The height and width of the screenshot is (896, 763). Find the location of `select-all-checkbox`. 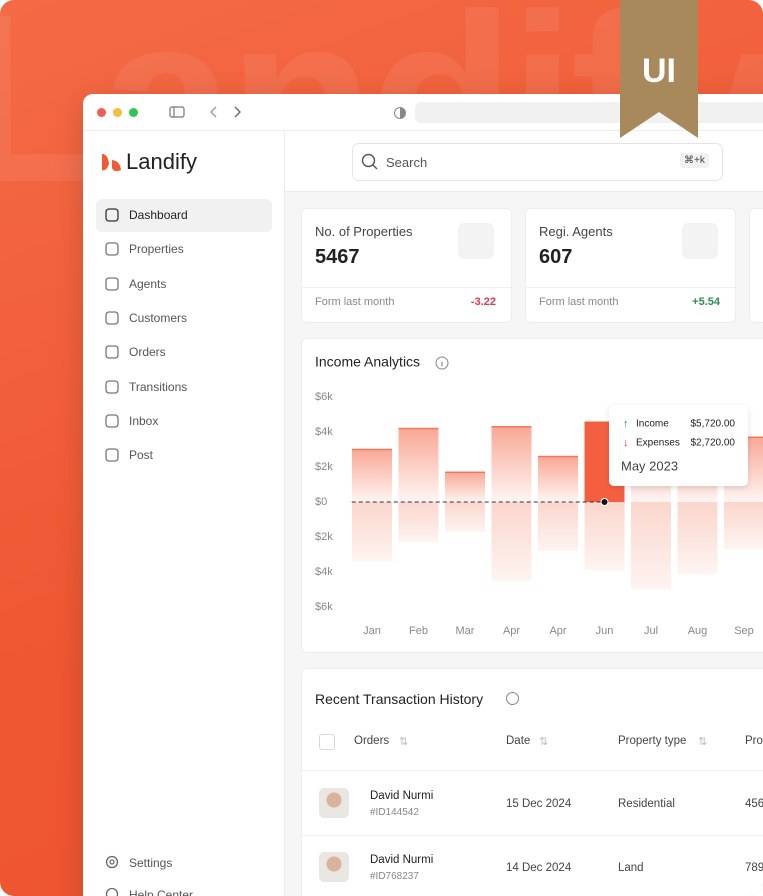

select-all-checkbox is located at coordinates (327, 742).